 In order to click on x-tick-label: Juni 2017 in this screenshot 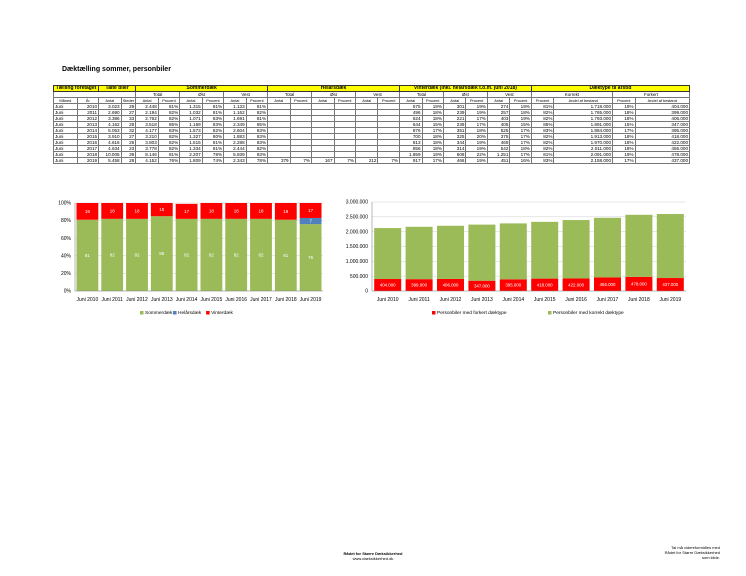, I will do `click(261, 300)`.